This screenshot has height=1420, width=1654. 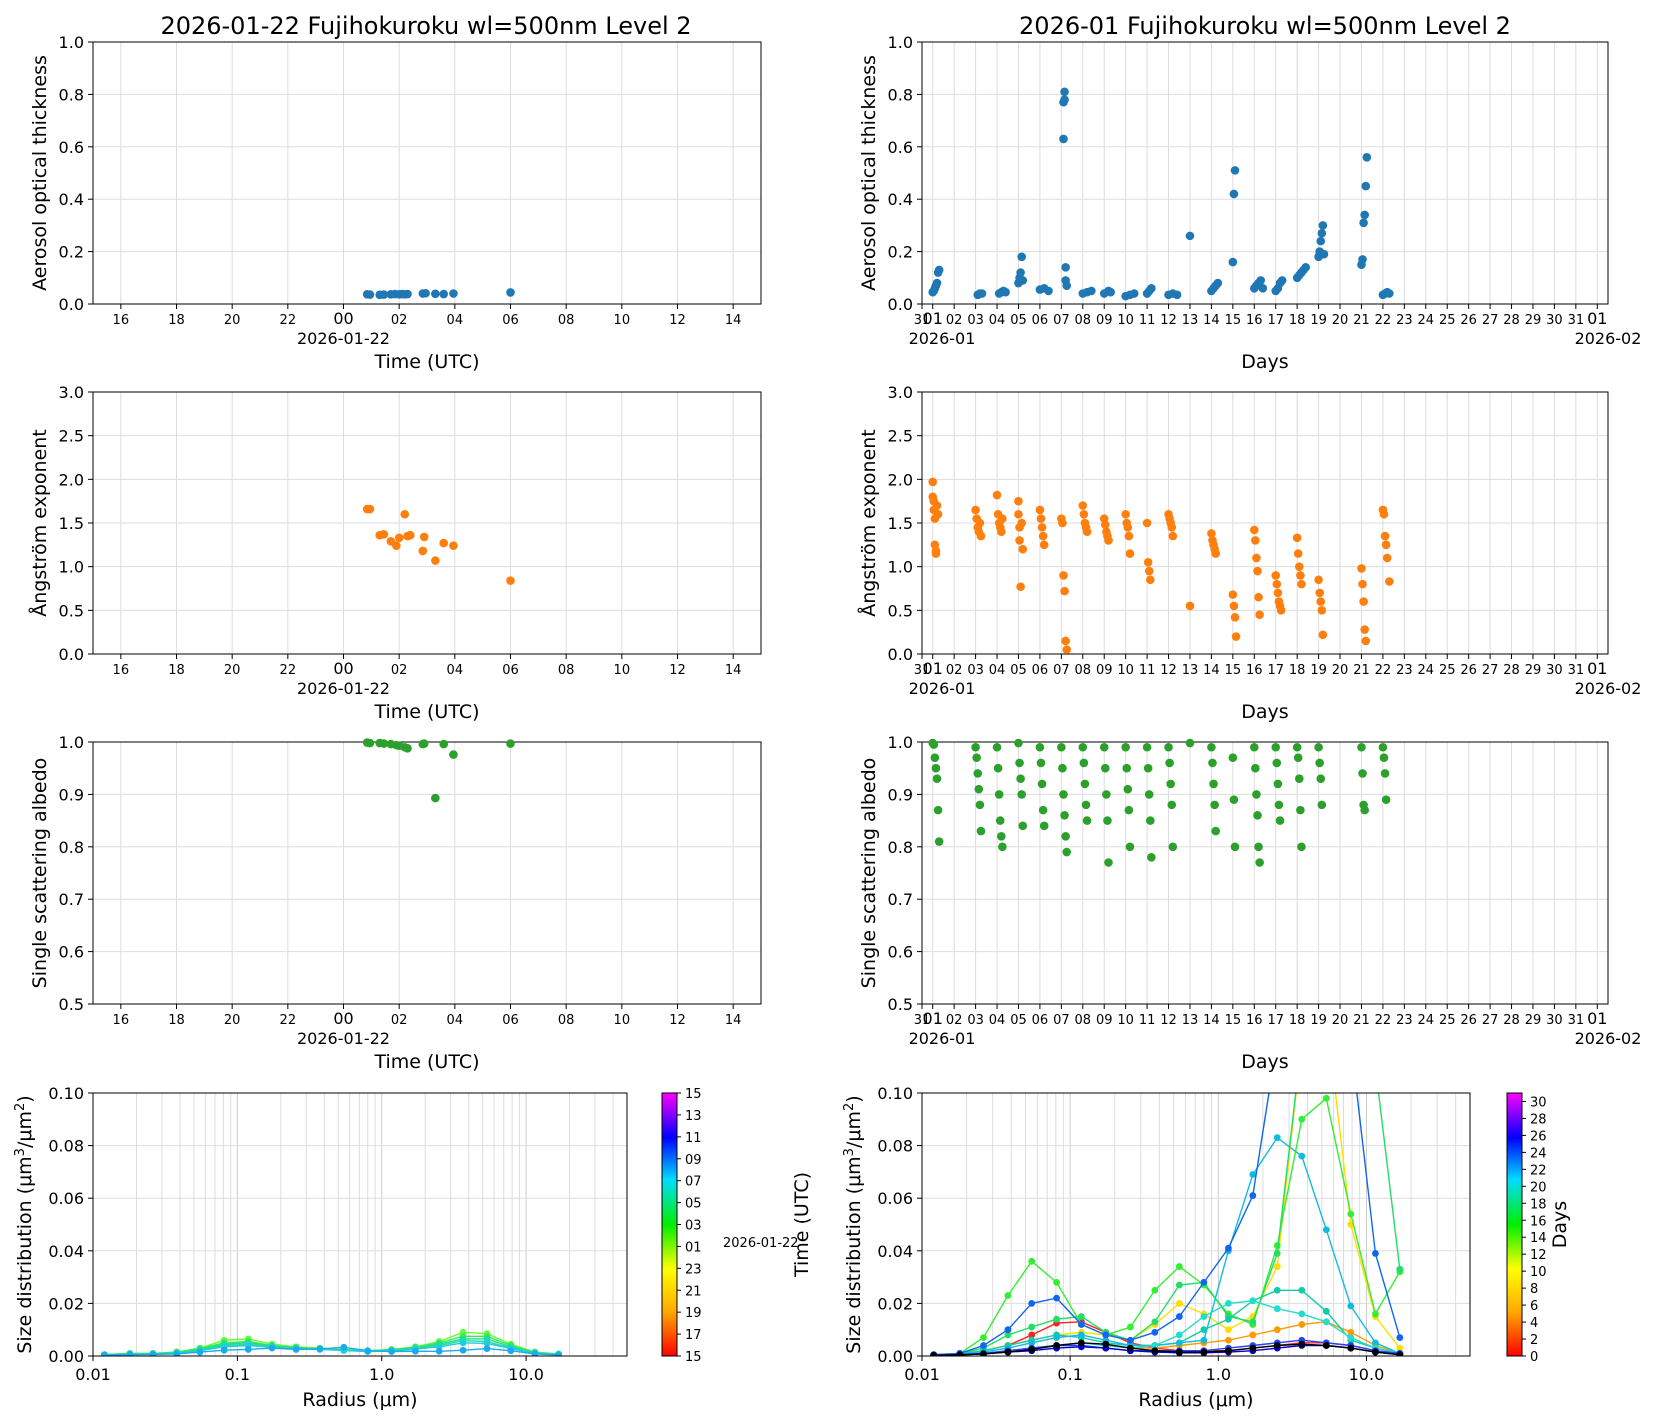 What do you see at coordinates (1560, 1224) in the screenshot?
I see `colorbar-label: Days` at bounding box center [1560, 1224].